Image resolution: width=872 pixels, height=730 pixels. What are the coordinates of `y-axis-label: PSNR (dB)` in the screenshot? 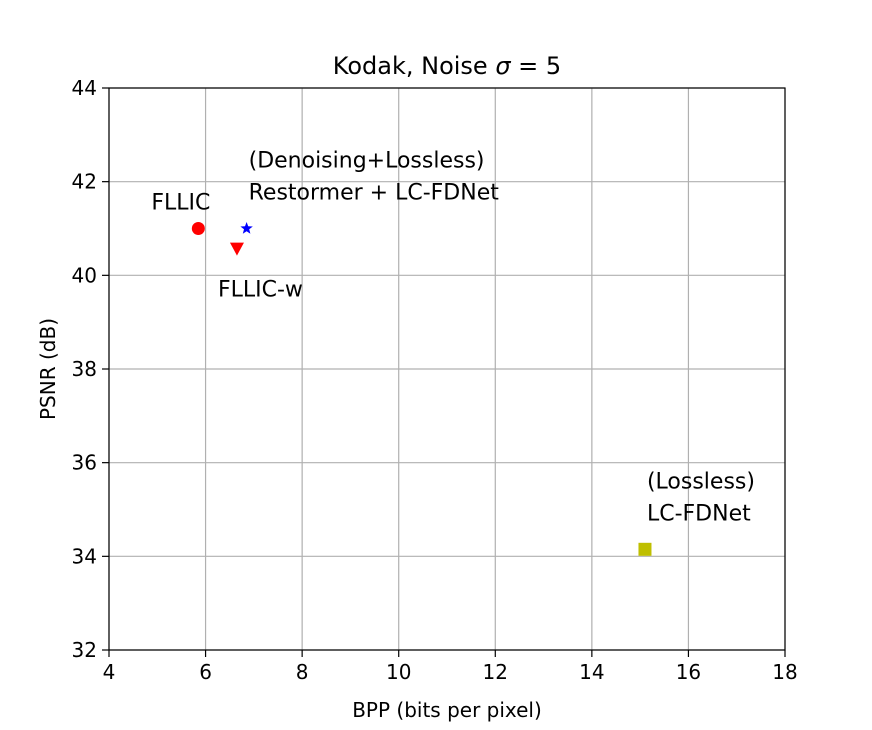 It's located at (48, 369).